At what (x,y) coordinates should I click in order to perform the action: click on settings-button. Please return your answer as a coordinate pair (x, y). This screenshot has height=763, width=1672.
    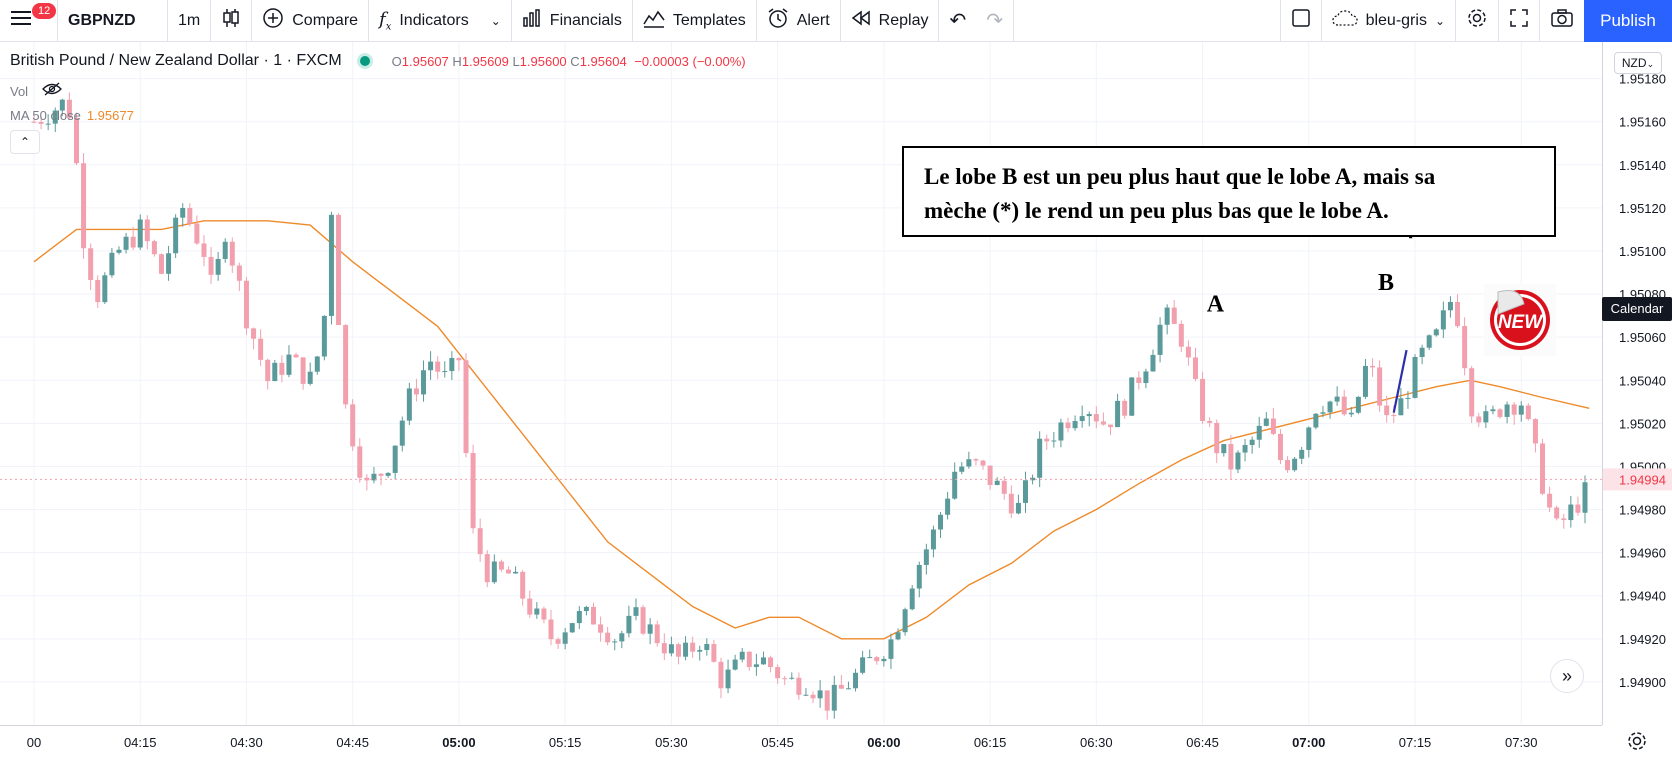
    Looking at the image, I should click on (1477, 21).